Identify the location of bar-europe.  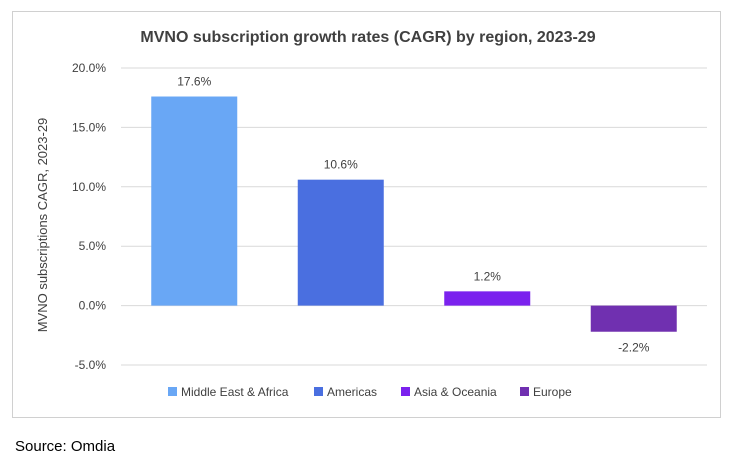
(633, 318).